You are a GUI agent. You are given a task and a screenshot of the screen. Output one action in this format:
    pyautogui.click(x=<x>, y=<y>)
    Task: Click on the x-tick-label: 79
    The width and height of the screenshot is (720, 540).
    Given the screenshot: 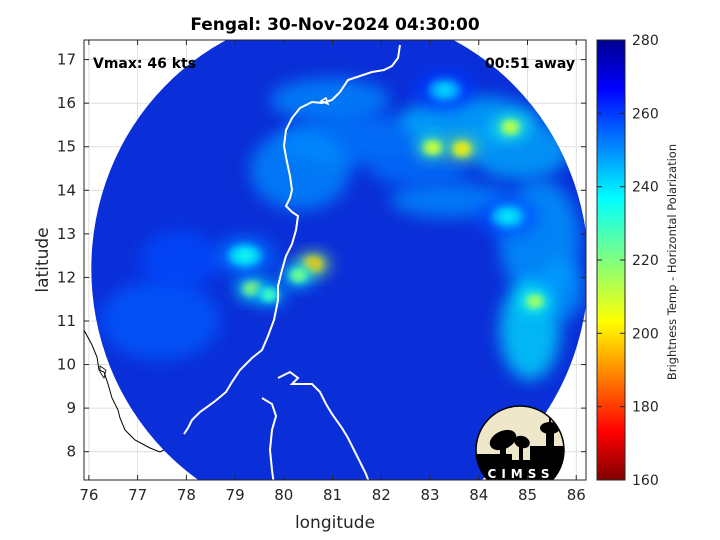 What is the action you would take?
    pyautogui.click(x=235, y=495)
    